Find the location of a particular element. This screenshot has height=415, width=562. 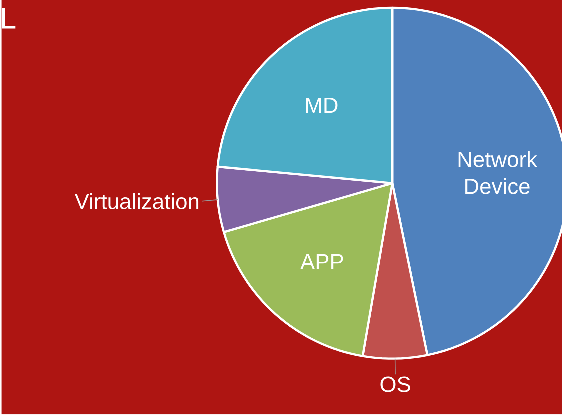

slice-label: APP is located at coordinates (322, 262).